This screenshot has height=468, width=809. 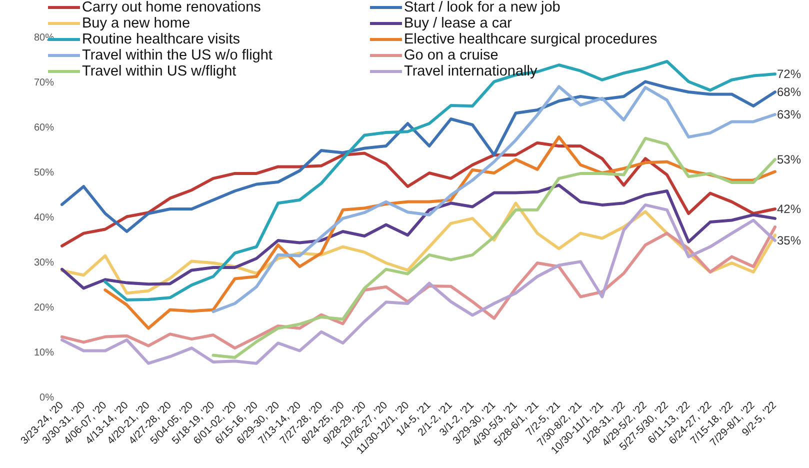 I want to click on y-tick-label: 70%, so click(x=44, y=83).